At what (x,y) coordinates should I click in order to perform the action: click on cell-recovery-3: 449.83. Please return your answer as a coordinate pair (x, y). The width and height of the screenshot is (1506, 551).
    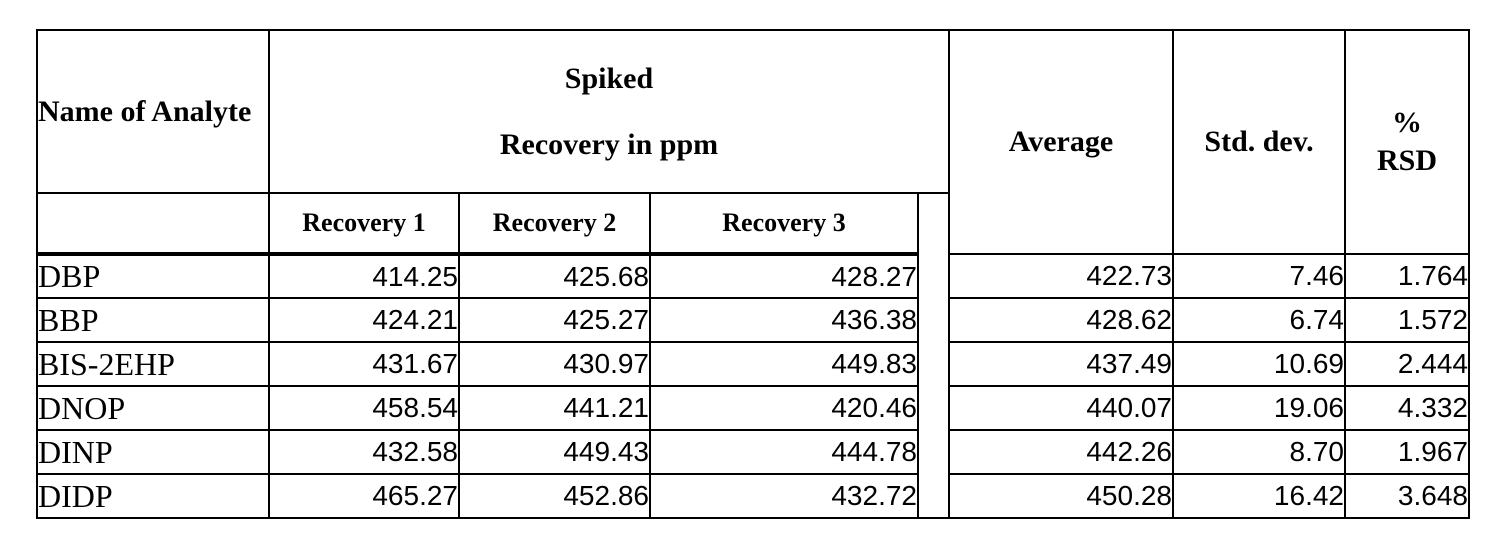
    Looking at the image, I should click on (784, 364).